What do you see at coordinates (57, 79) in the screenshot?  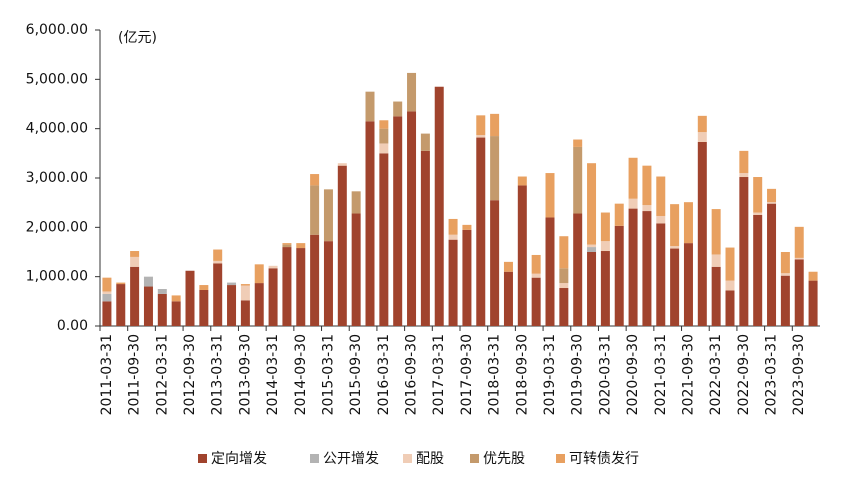 I see `y-tick-label: 5,000.00` at bounding box center [57, 79].